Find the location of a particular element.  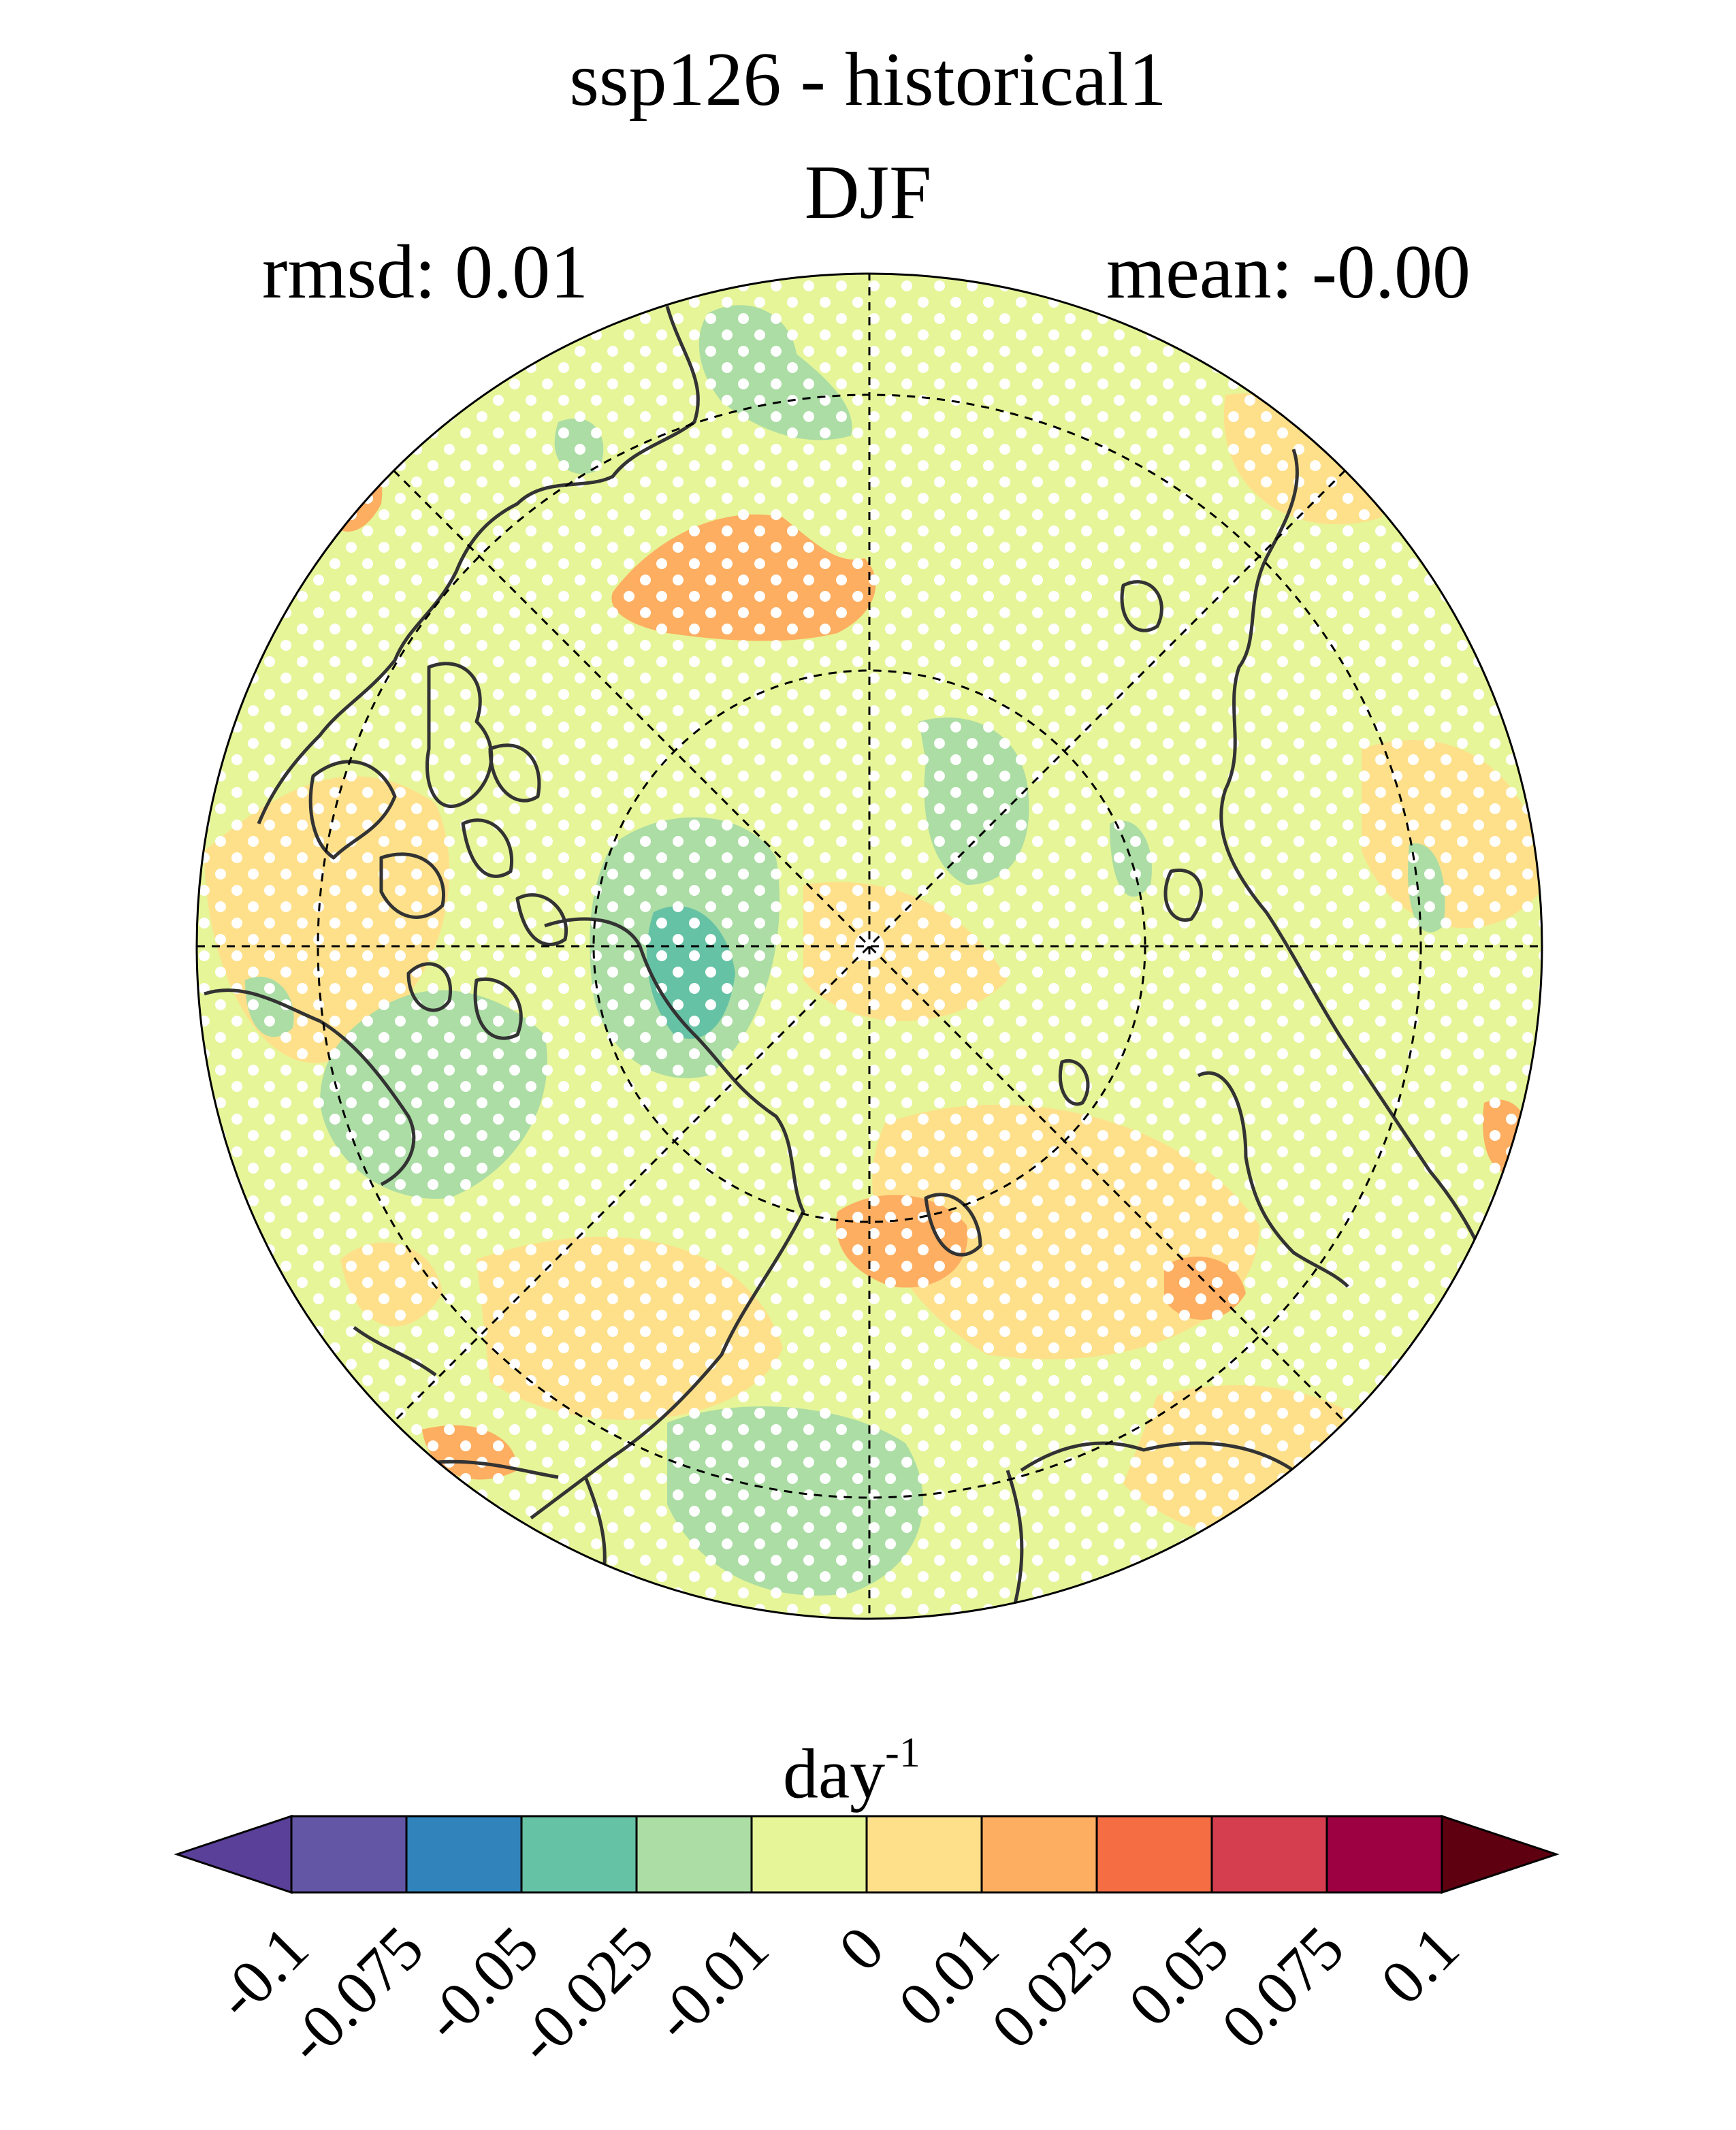

mean-label: mean: -0.00 is located at coordinates (1288, 272).